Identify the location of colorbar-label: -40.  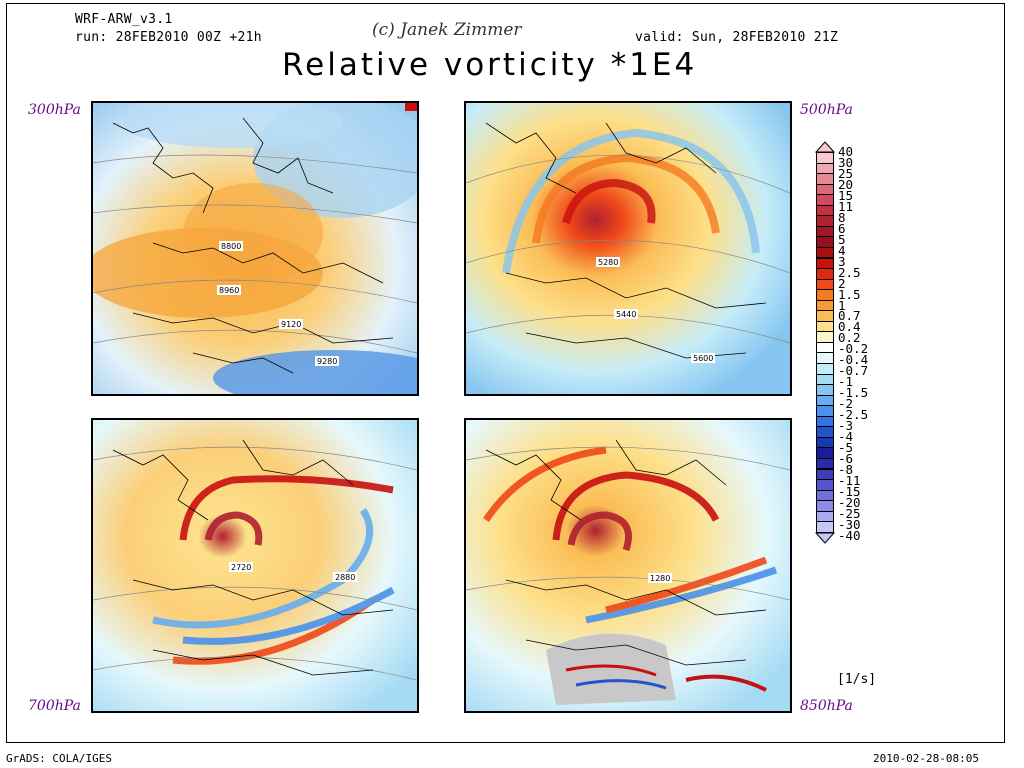
(849, 535).